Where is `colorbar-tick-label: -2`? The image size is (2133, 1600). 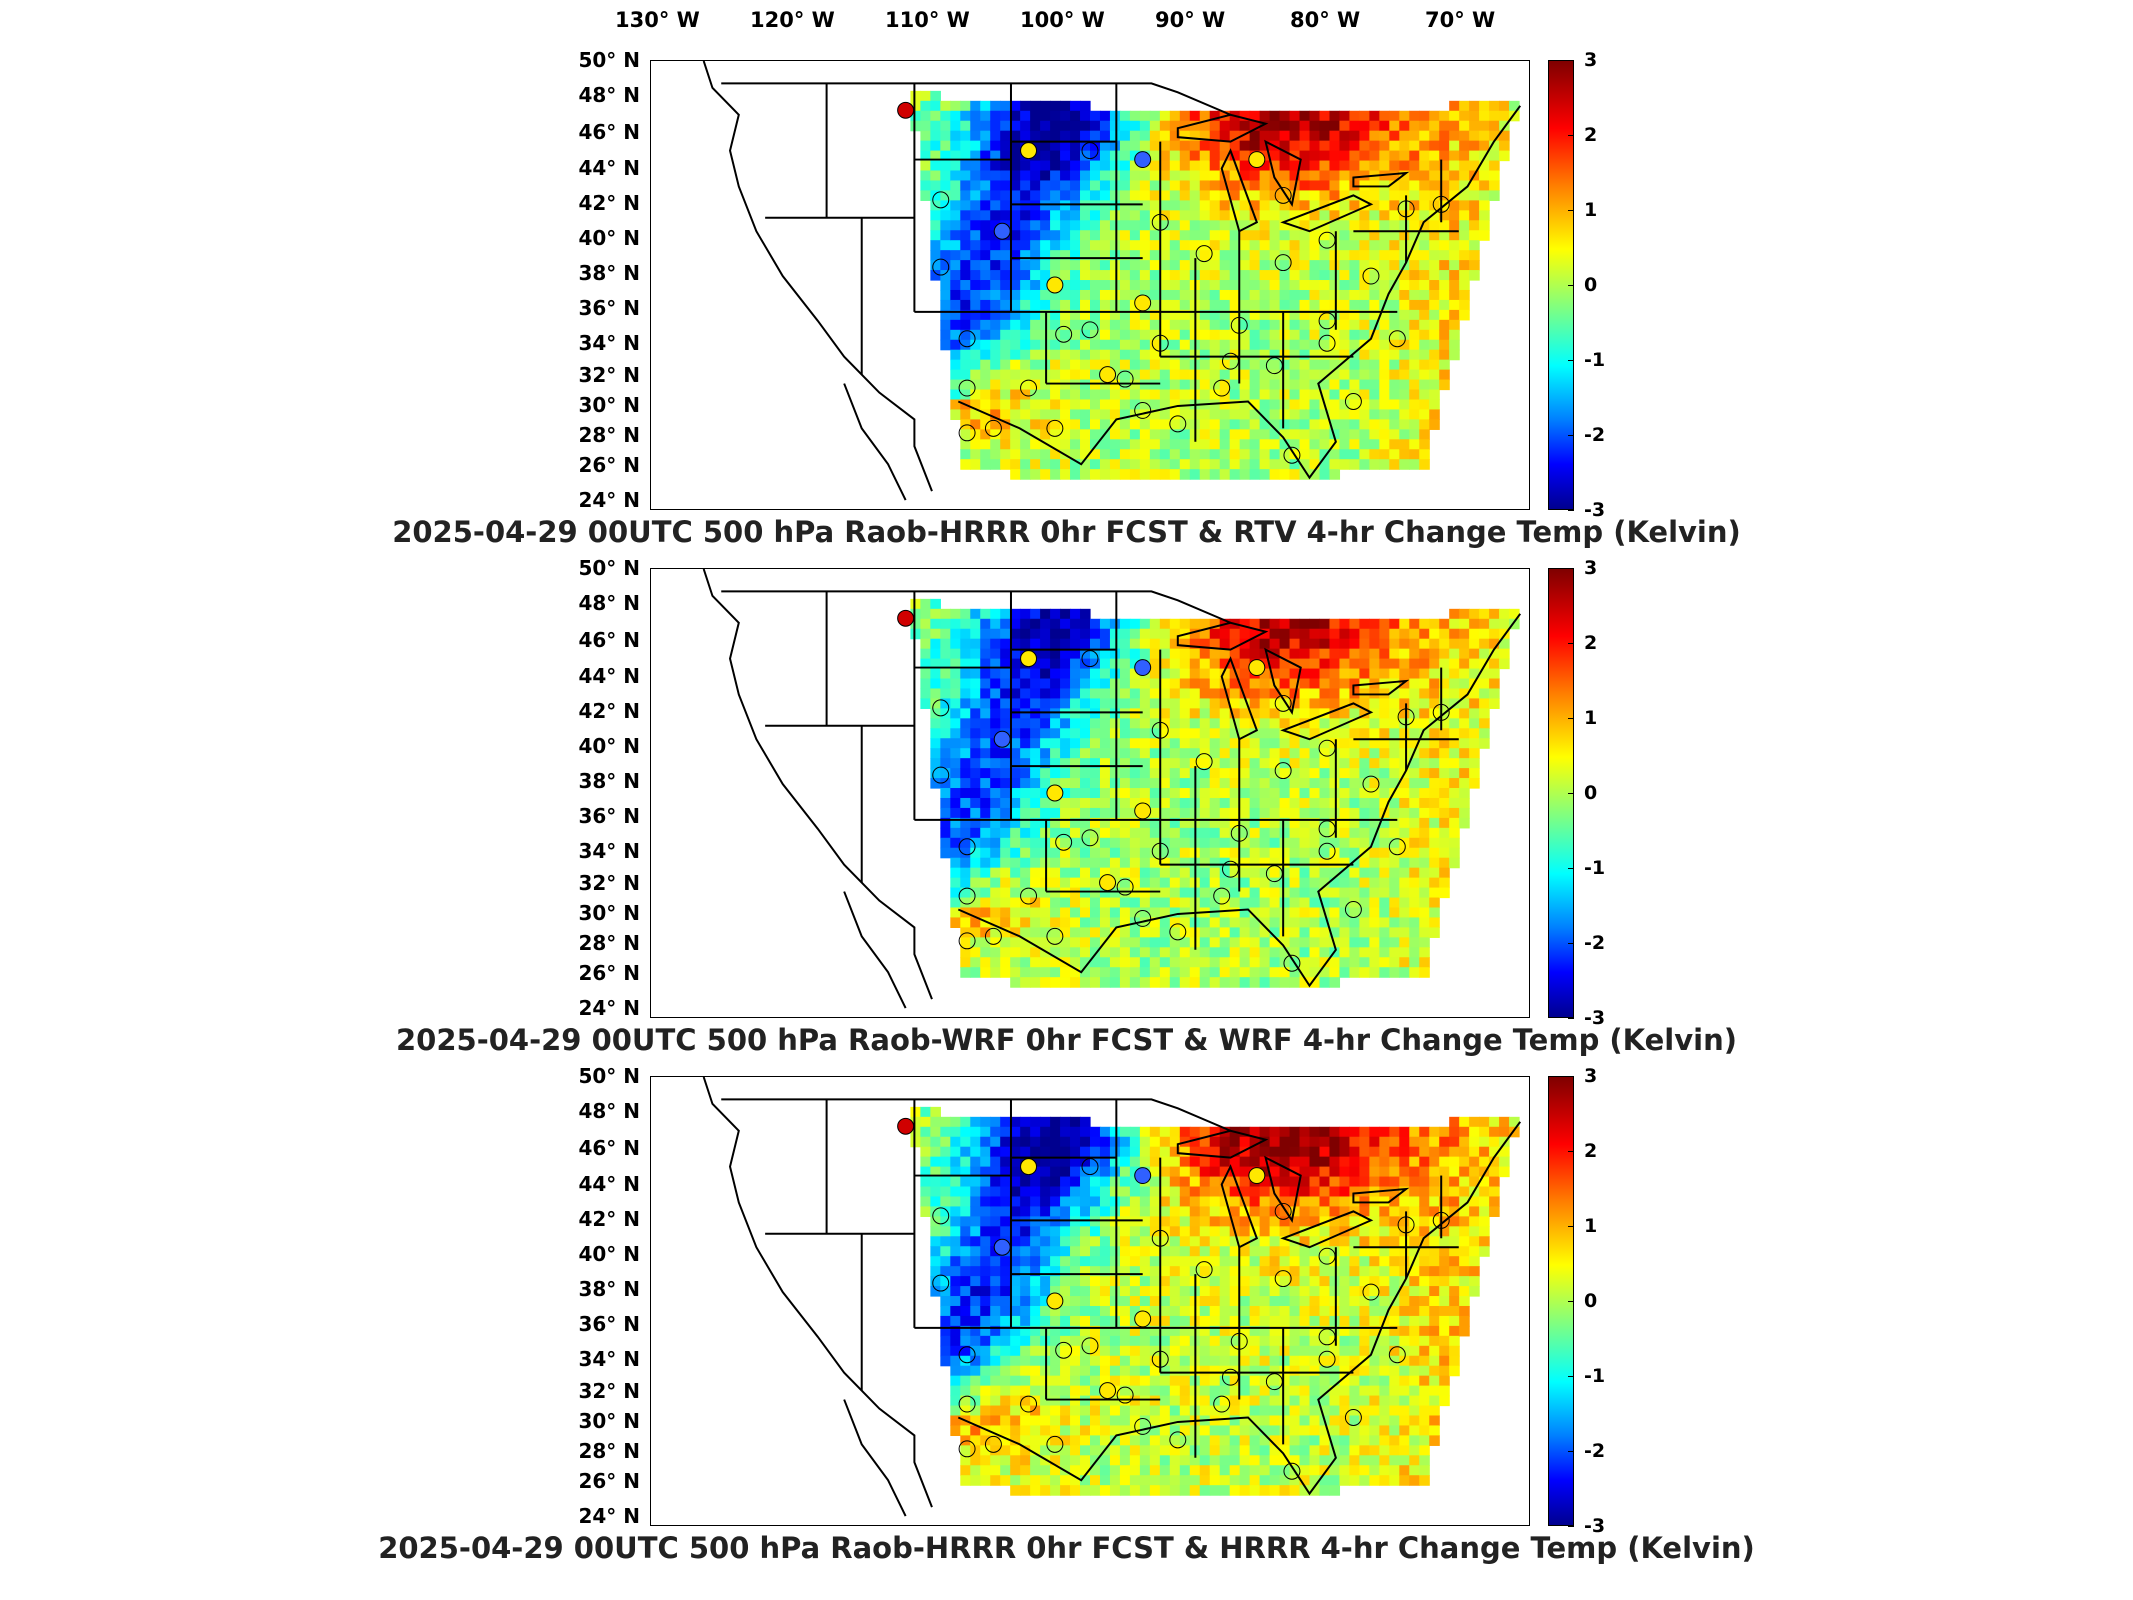
colorbar-tick-label: -2 is located at coordinates (1595, 1451).